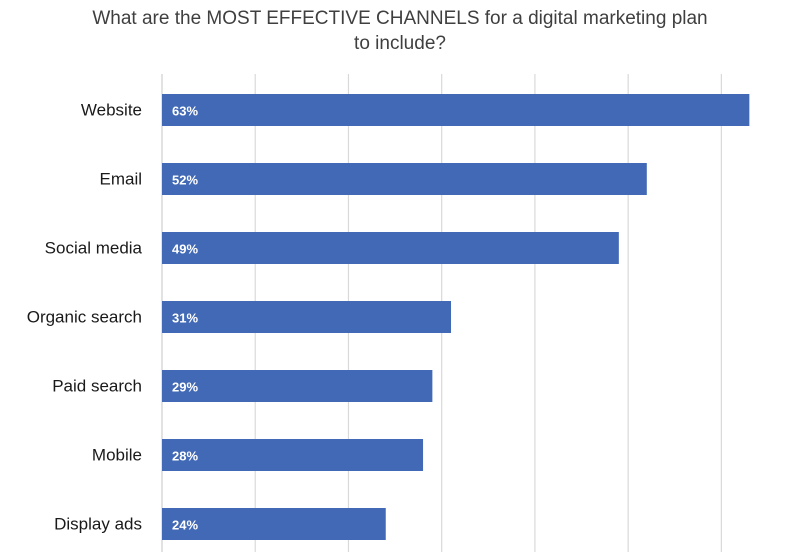 The height and width of the screenshot is (552, 800). Describe the element at coordinates (390, 248) in the screenshot. I see `bar-social-media` at that location.